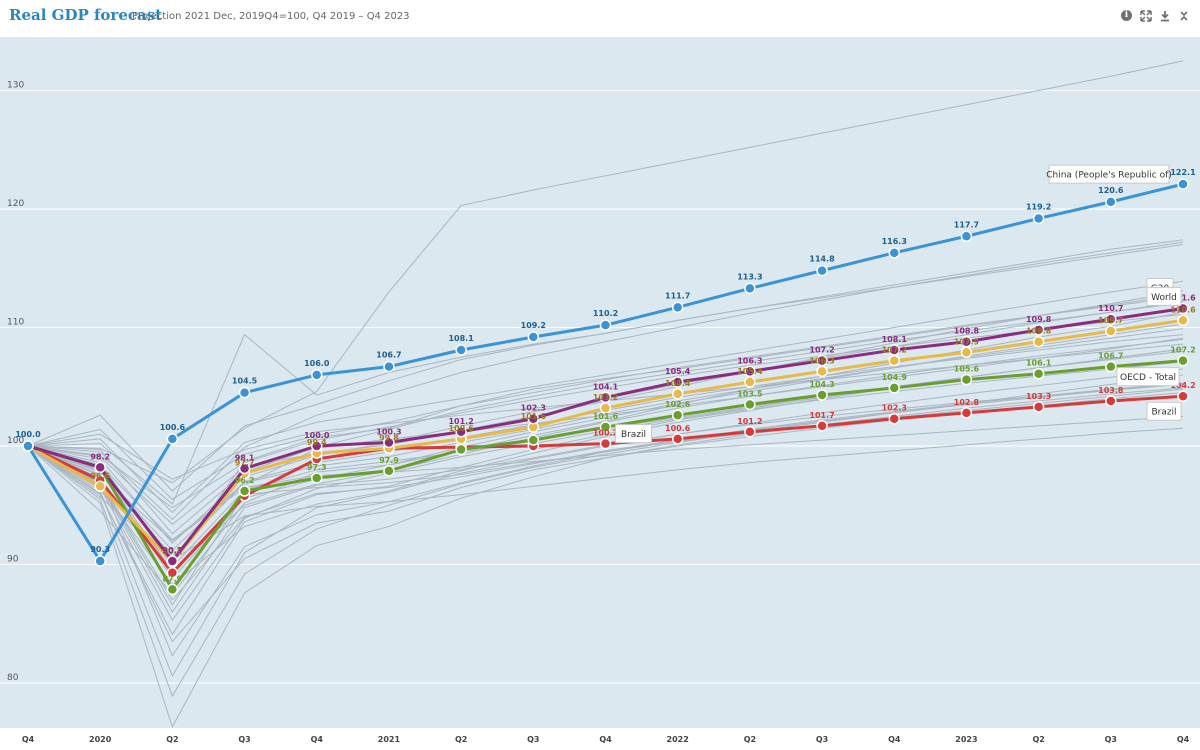 The image size is (1200, 750). Describe the element at coordinates (749, 276) in the screenshot. I see `data-label-china-people-s-republic-of: 113.3` at that location.